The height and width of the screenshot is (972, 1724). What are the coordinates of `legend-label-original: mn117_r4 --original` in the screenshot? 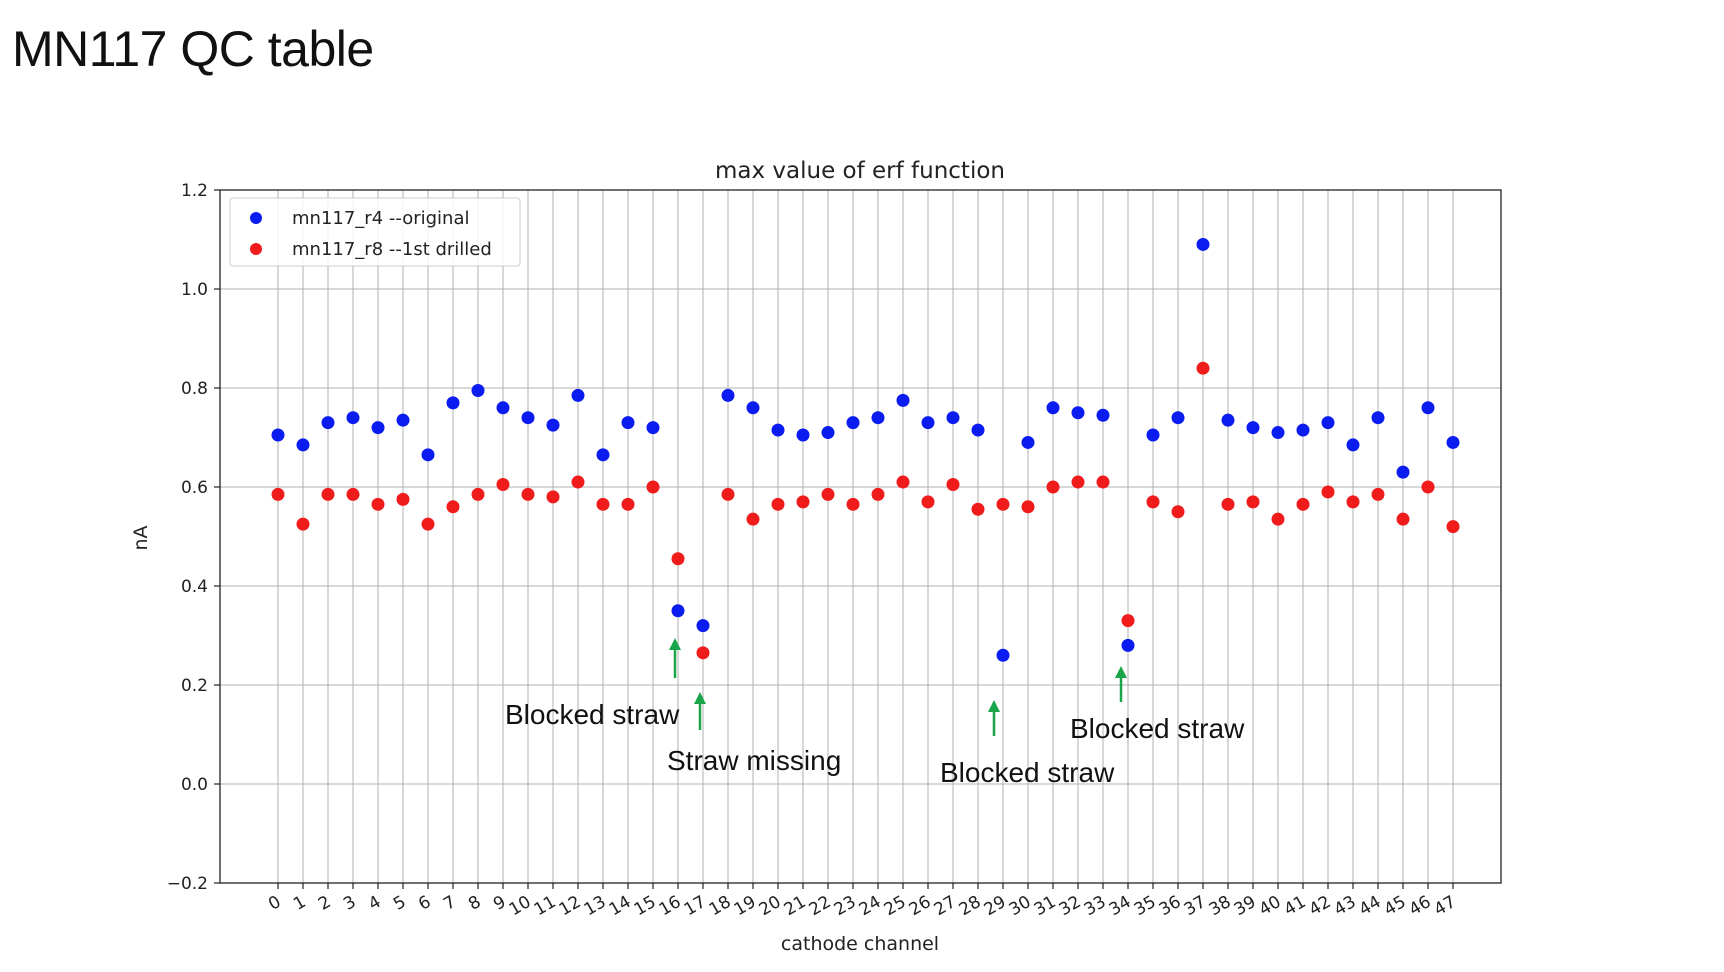 It's located at (380, 218).